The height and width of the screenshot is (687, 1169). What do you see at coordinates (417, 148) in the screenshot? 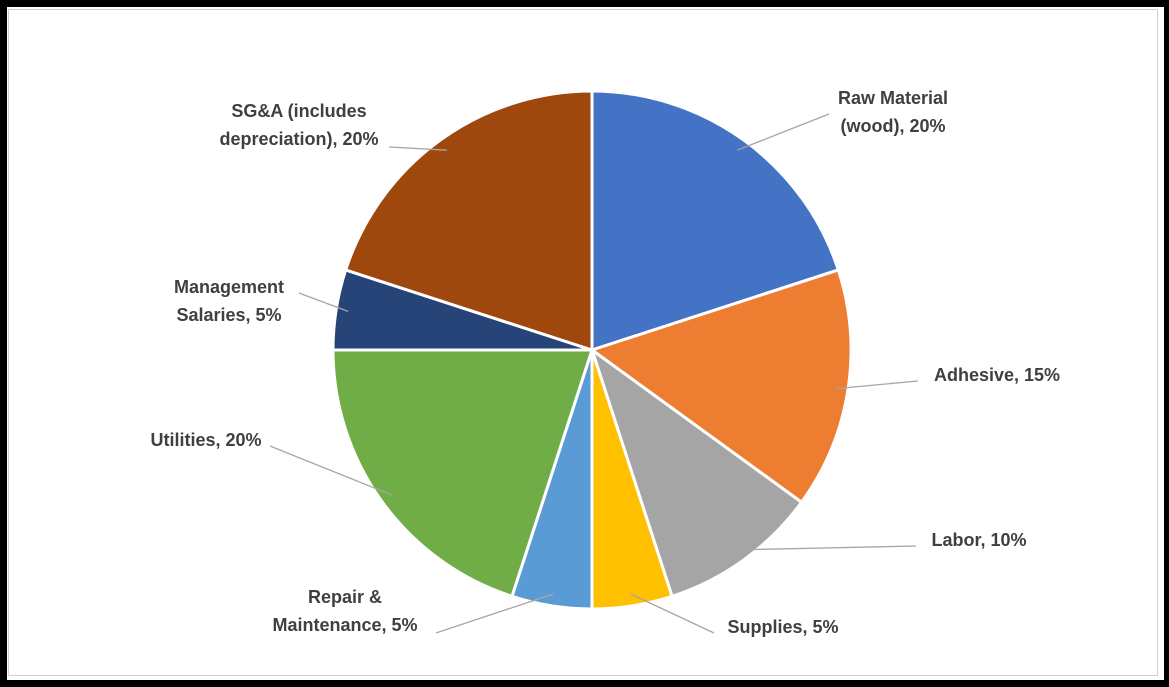
I see `leader-line-sganda-includes-depreciation` at bounding box center [417, 148].